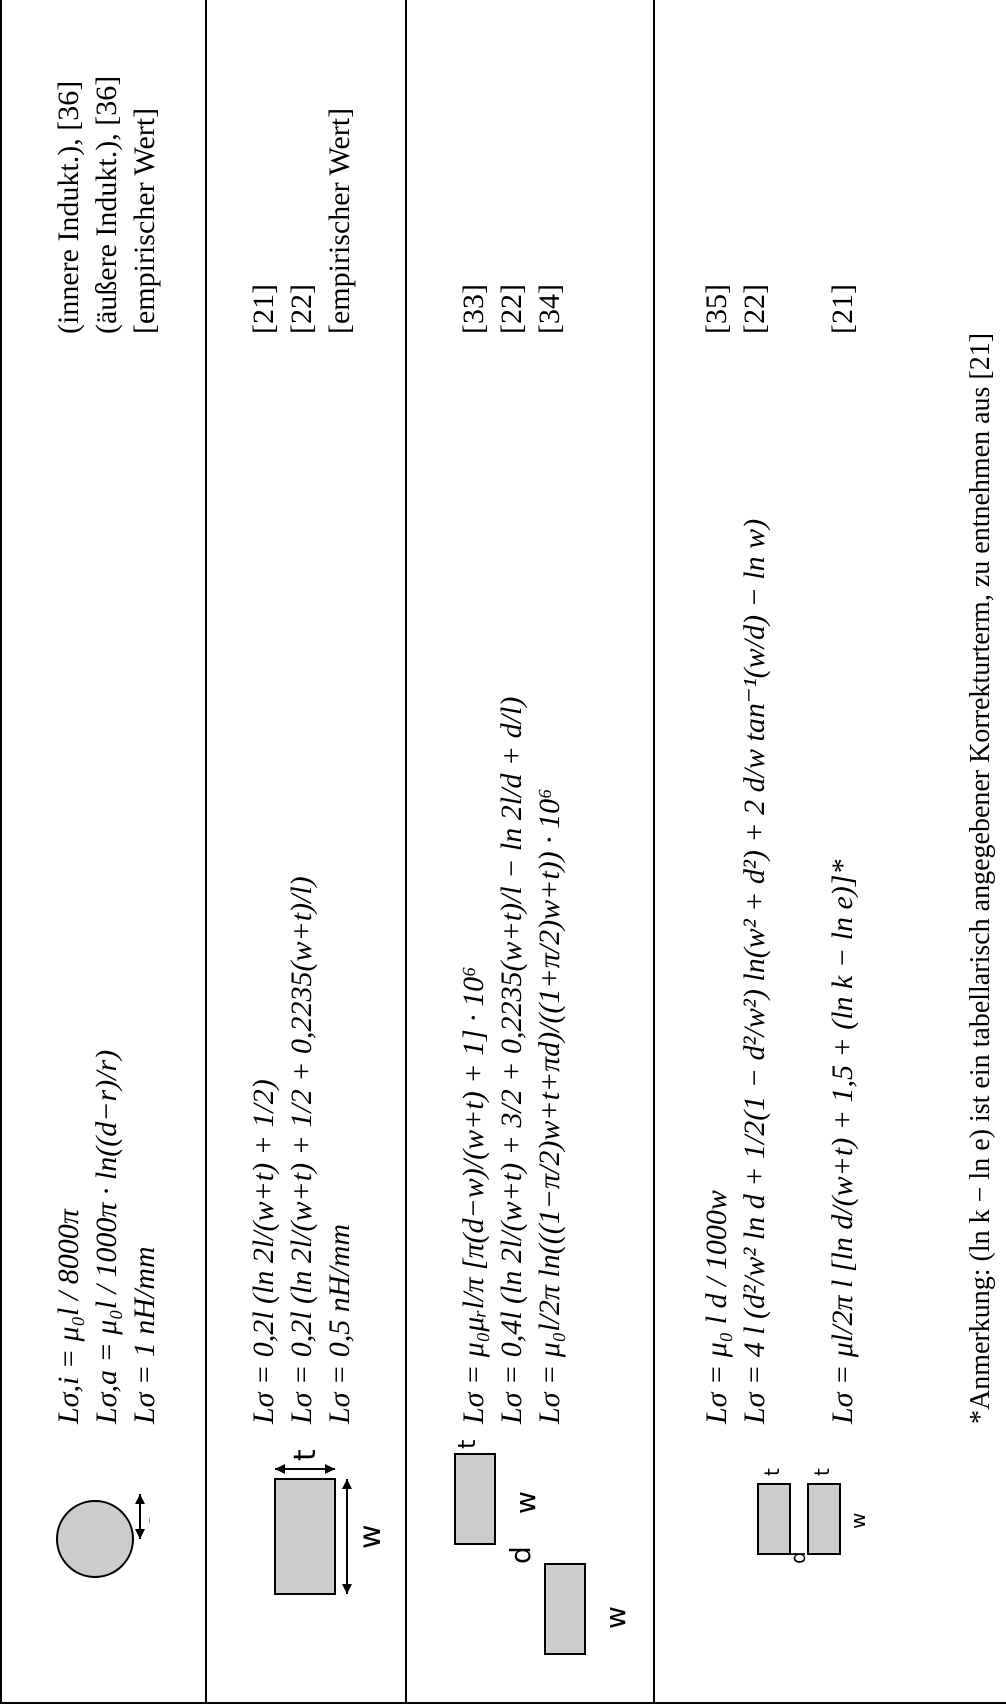 The width and height of the screenshot is (1006, 1704). I want to click on reference: (innere Indukt.), [36], so click(68, 207).